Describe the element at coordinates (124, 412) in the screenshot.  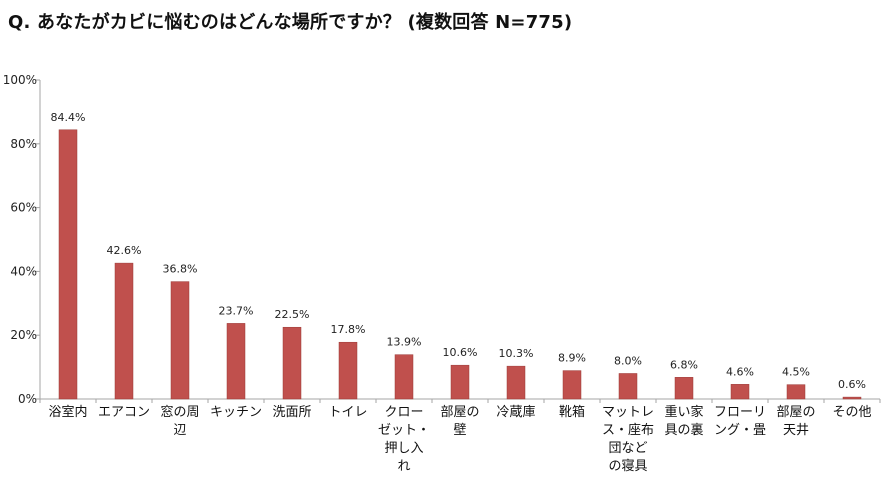
I see `category-label: エアコン` at that location.